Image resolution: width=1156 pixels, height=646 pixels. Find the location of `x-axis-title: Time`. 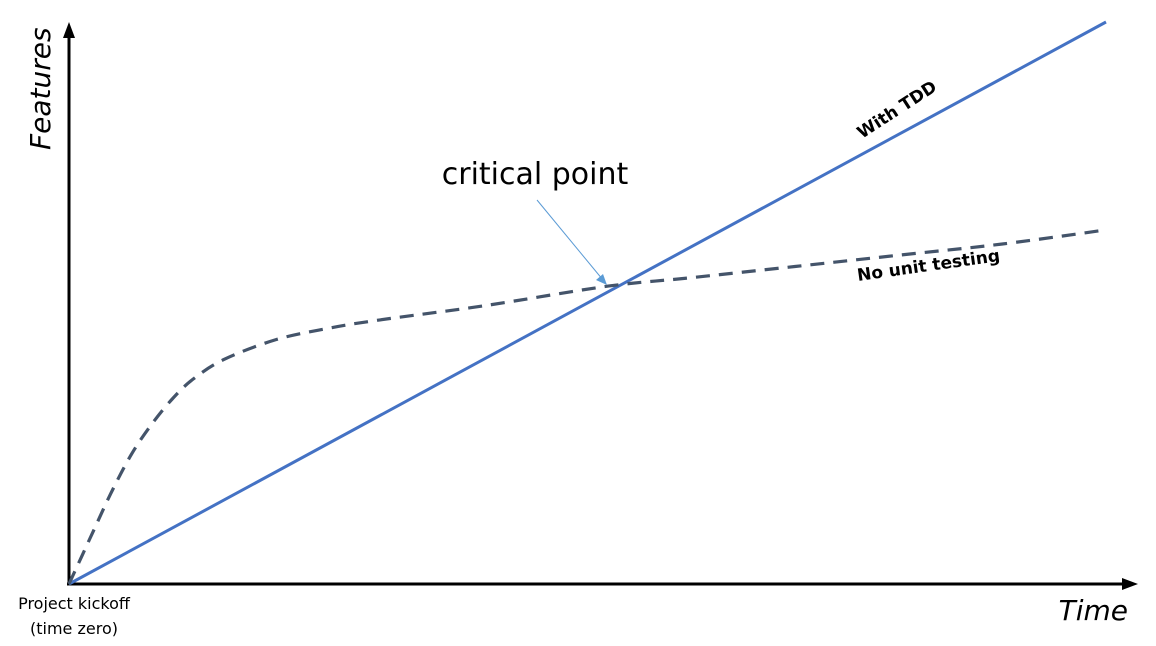

x-axis-title: Time is located at coordinates (1093, 610).